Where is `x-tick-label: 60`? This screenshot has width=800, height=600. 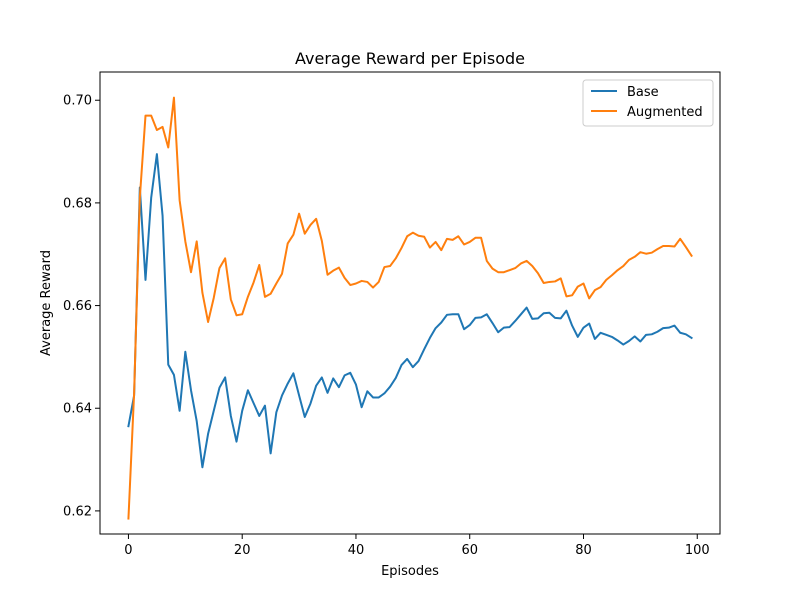 x-tick-label: 60 is located at coordinates (469, 550).